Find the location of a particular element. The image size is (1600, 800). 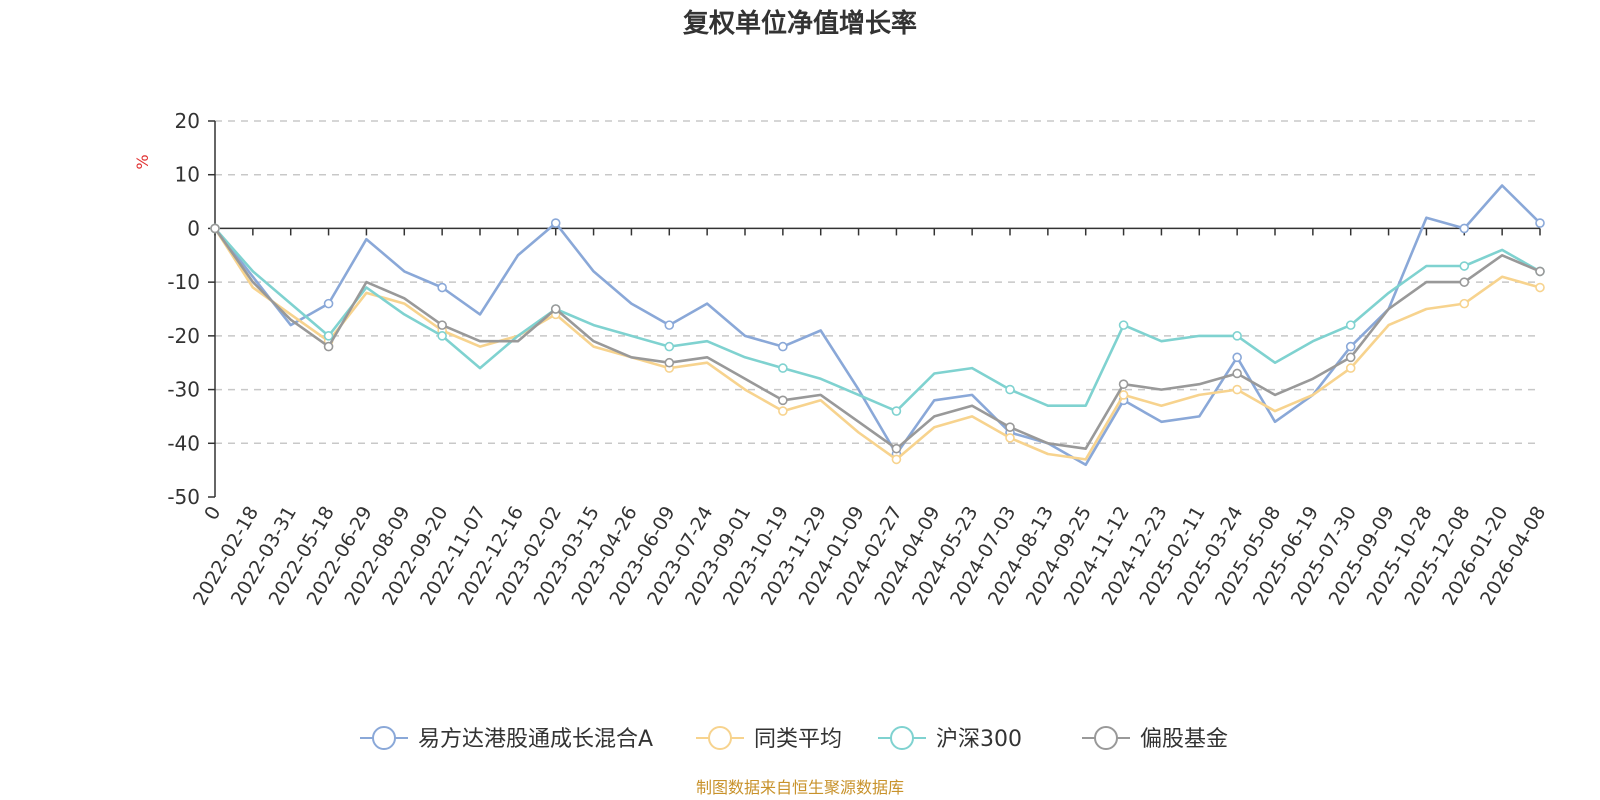

legend-item-0: 易方达港股通成长混合A is located at coordinates (506, 739).